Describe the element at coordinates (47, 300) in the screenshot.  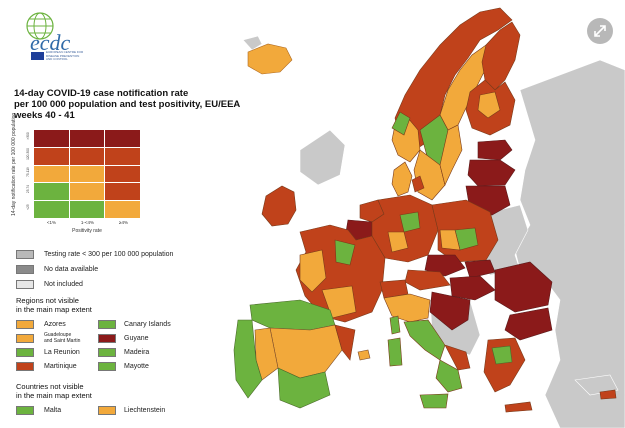
I see `regions-heading-line-1: Regions not visible` at that location.